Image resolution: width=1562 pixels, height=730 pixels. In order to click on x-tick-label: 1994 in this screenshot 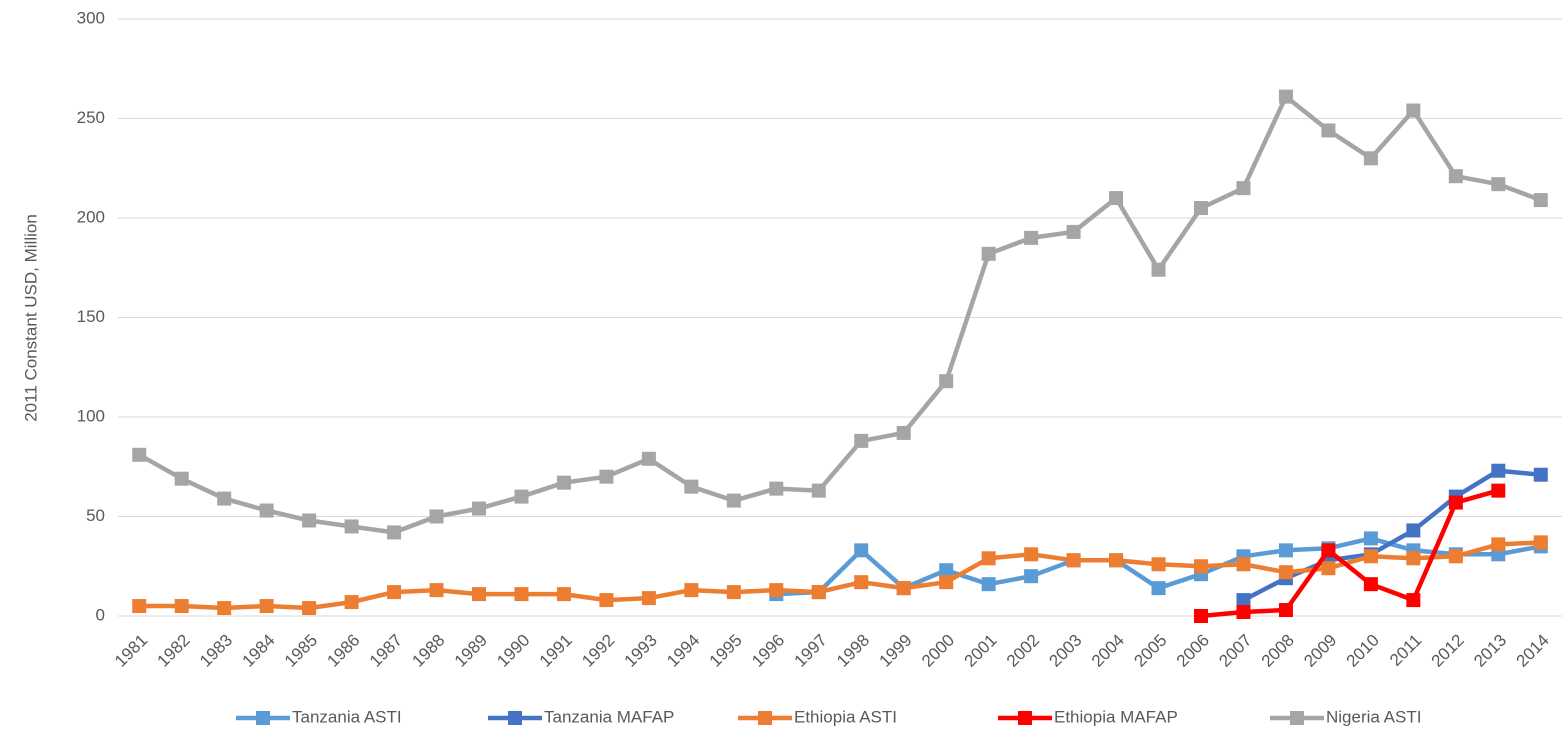, I will do `click(683, 651)`.